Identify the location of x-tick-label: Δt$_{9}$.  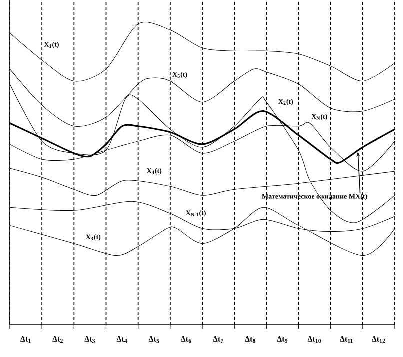
(282, 340).